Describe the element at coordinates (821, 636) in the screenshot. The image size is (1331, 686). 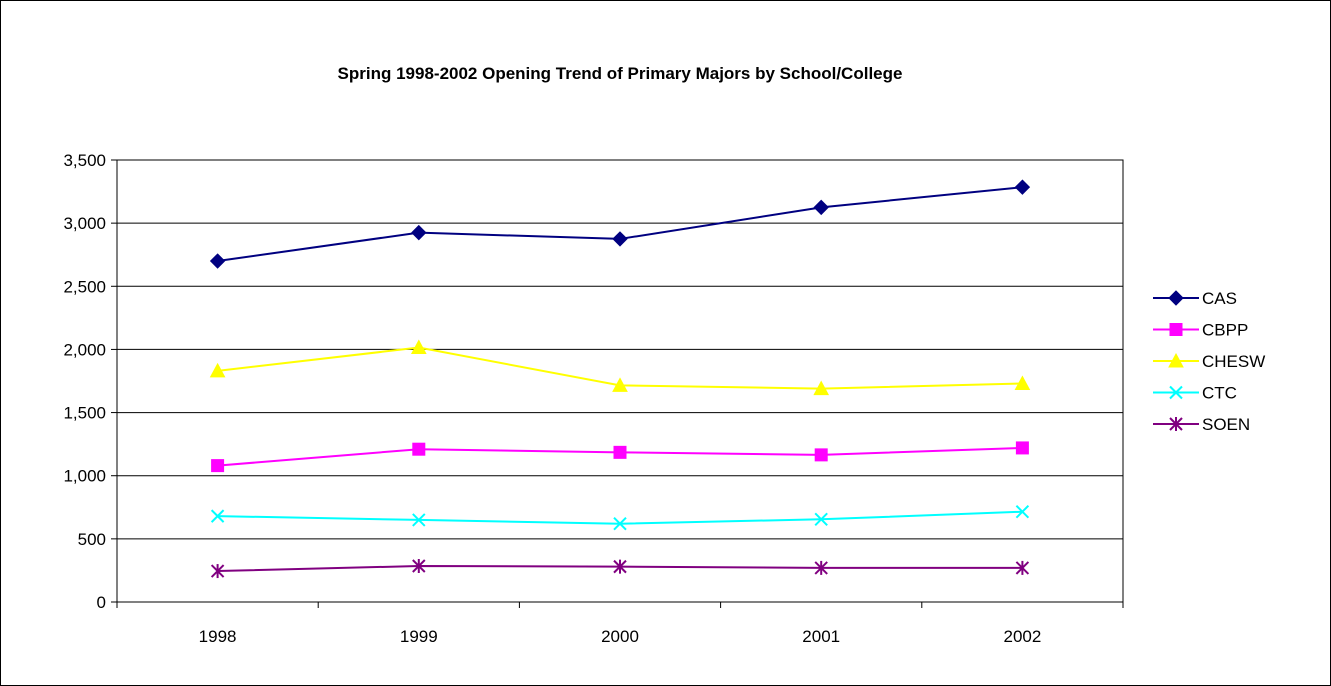
I see `x-tick-label: 2001` at that location.